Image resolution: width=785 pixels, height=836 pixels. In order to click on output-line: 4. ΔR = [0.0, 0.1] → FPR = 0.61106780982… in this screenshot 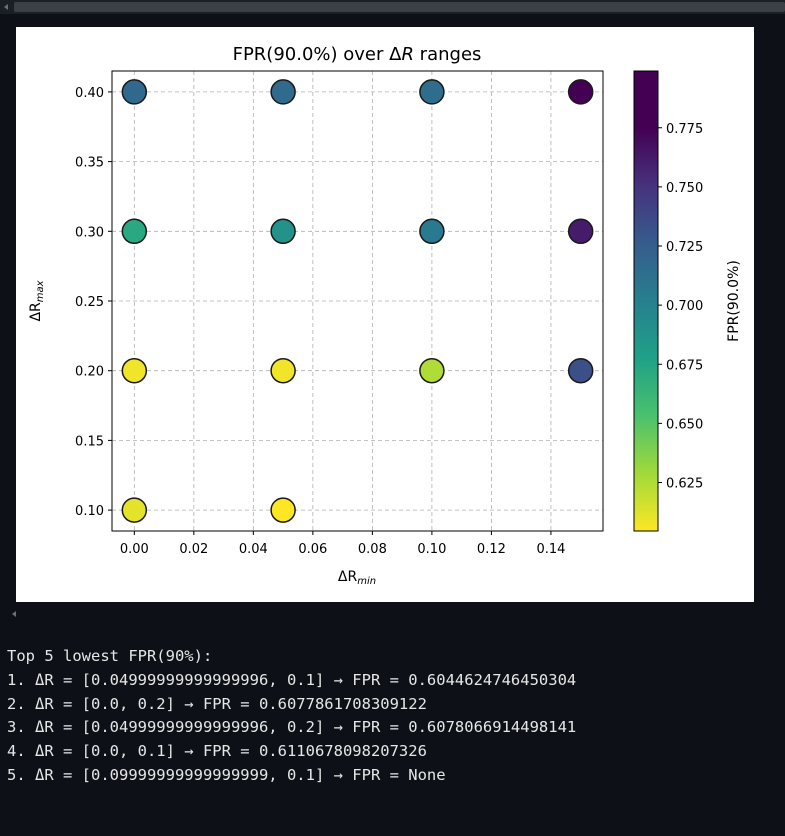, I will do `click(217, 751)`.